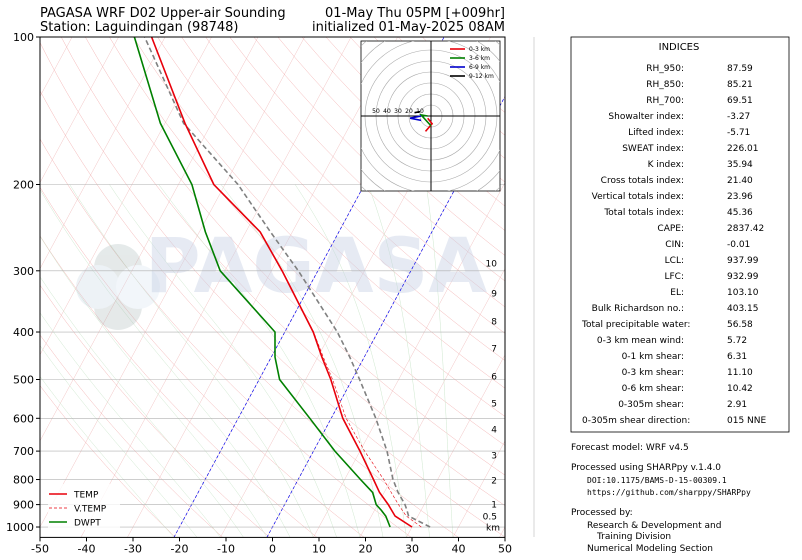 The width and height of the screenshot is (802, 560). What do you see at coordinates (492, 264) in the screenshot?
I see `height-label: 10` at bounding box center [492, 264].